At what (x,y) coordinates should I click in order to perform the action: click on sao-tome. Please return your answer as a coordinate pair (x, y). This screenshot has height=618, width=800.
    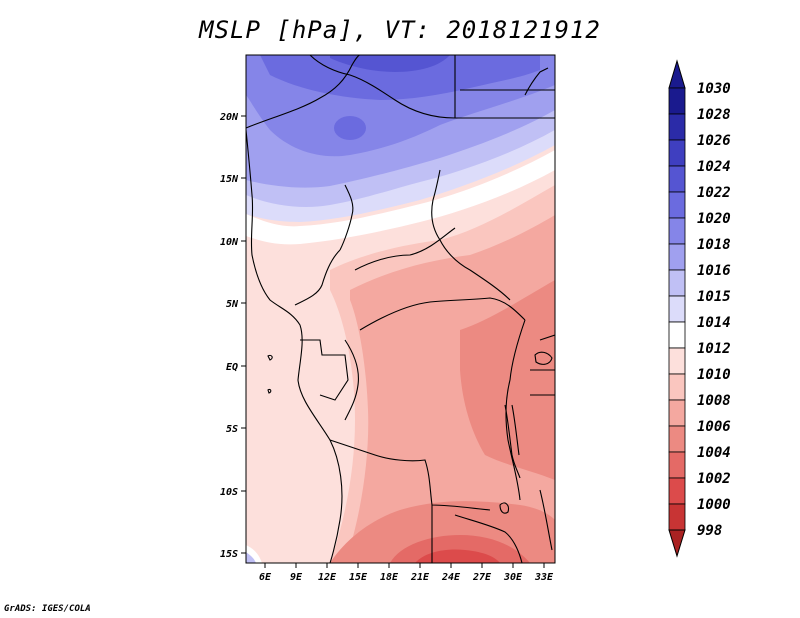
    Looking at the image, I should click on (269, 391).